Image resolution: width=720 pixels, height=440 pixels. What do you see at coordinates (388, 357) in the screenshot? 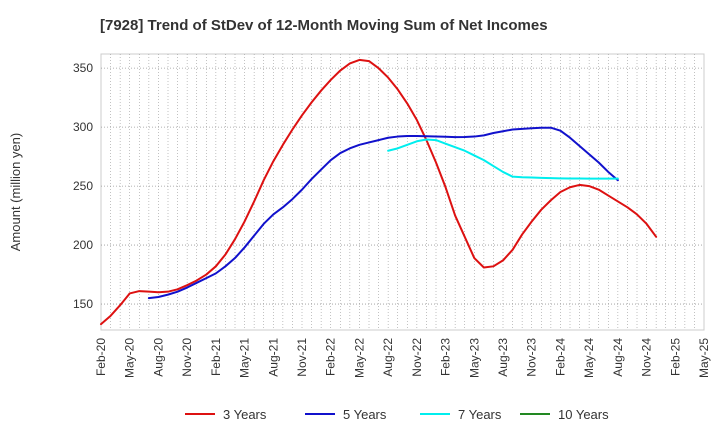
I see `x-tick-label: Aug-22` at bounding box center [388, 357].